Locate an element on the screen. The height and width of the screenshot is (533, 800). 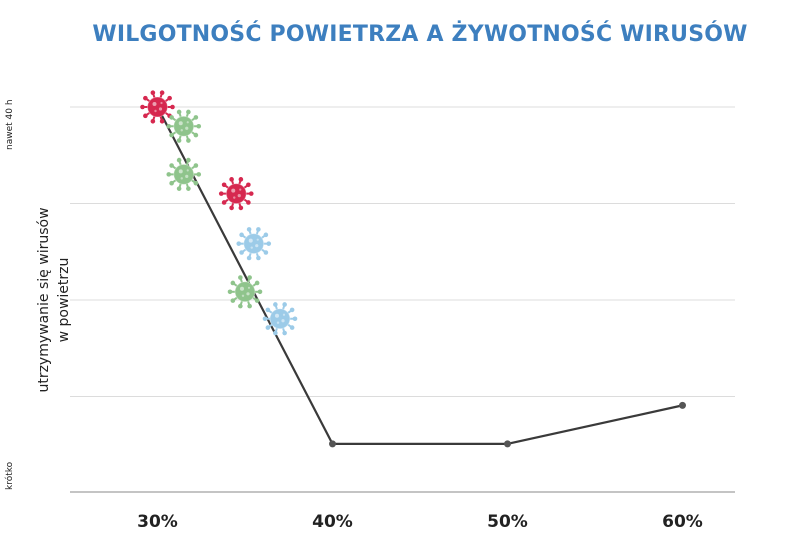
x-tick-labels: 30% 40% 50% 60% is located at coordinates (420, 522).